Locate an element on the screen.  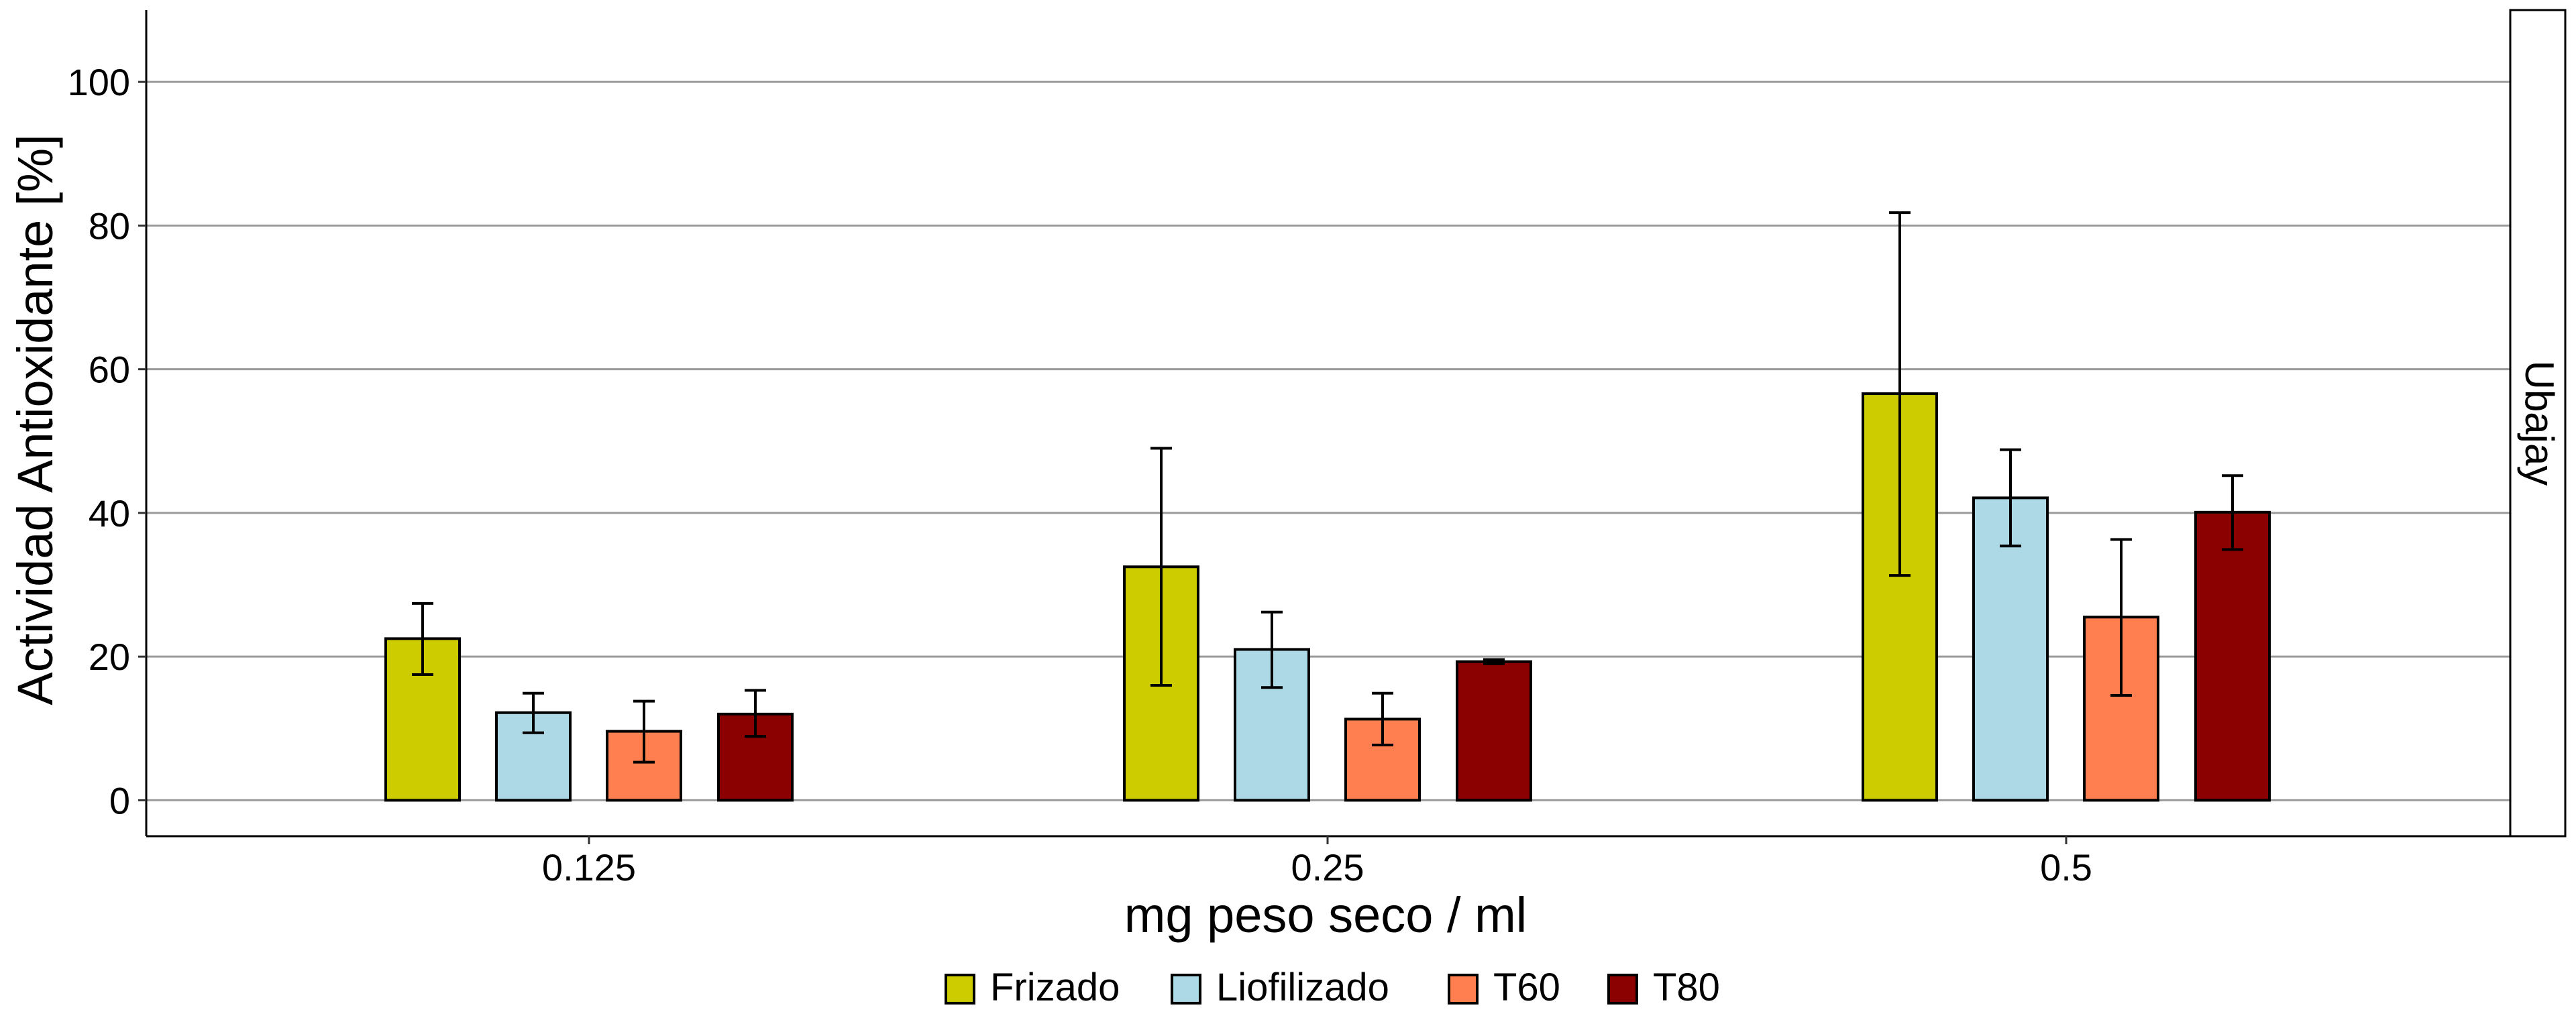
legend-label: Liofilizado is located at coordinates (1302, 987).